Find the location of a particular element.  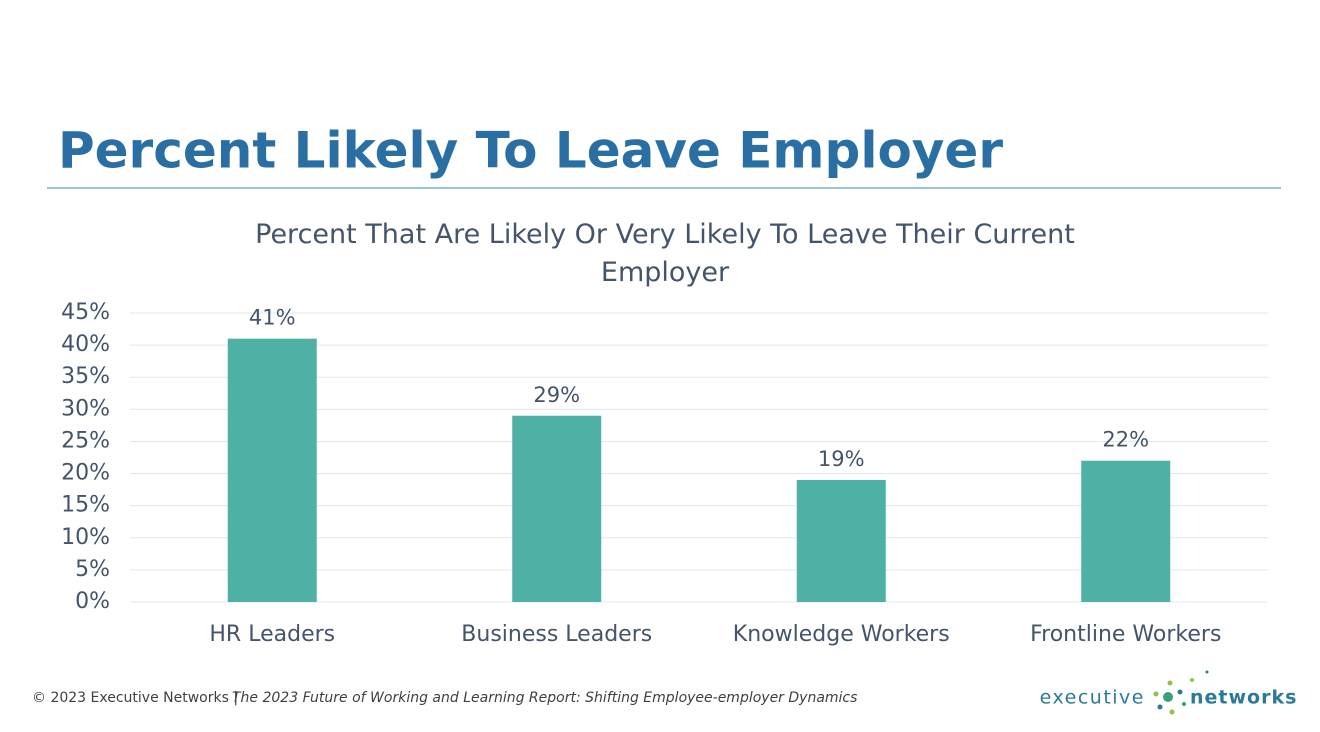

x-tick-label: Frontline Workers is located at coordinates (1125, 634).